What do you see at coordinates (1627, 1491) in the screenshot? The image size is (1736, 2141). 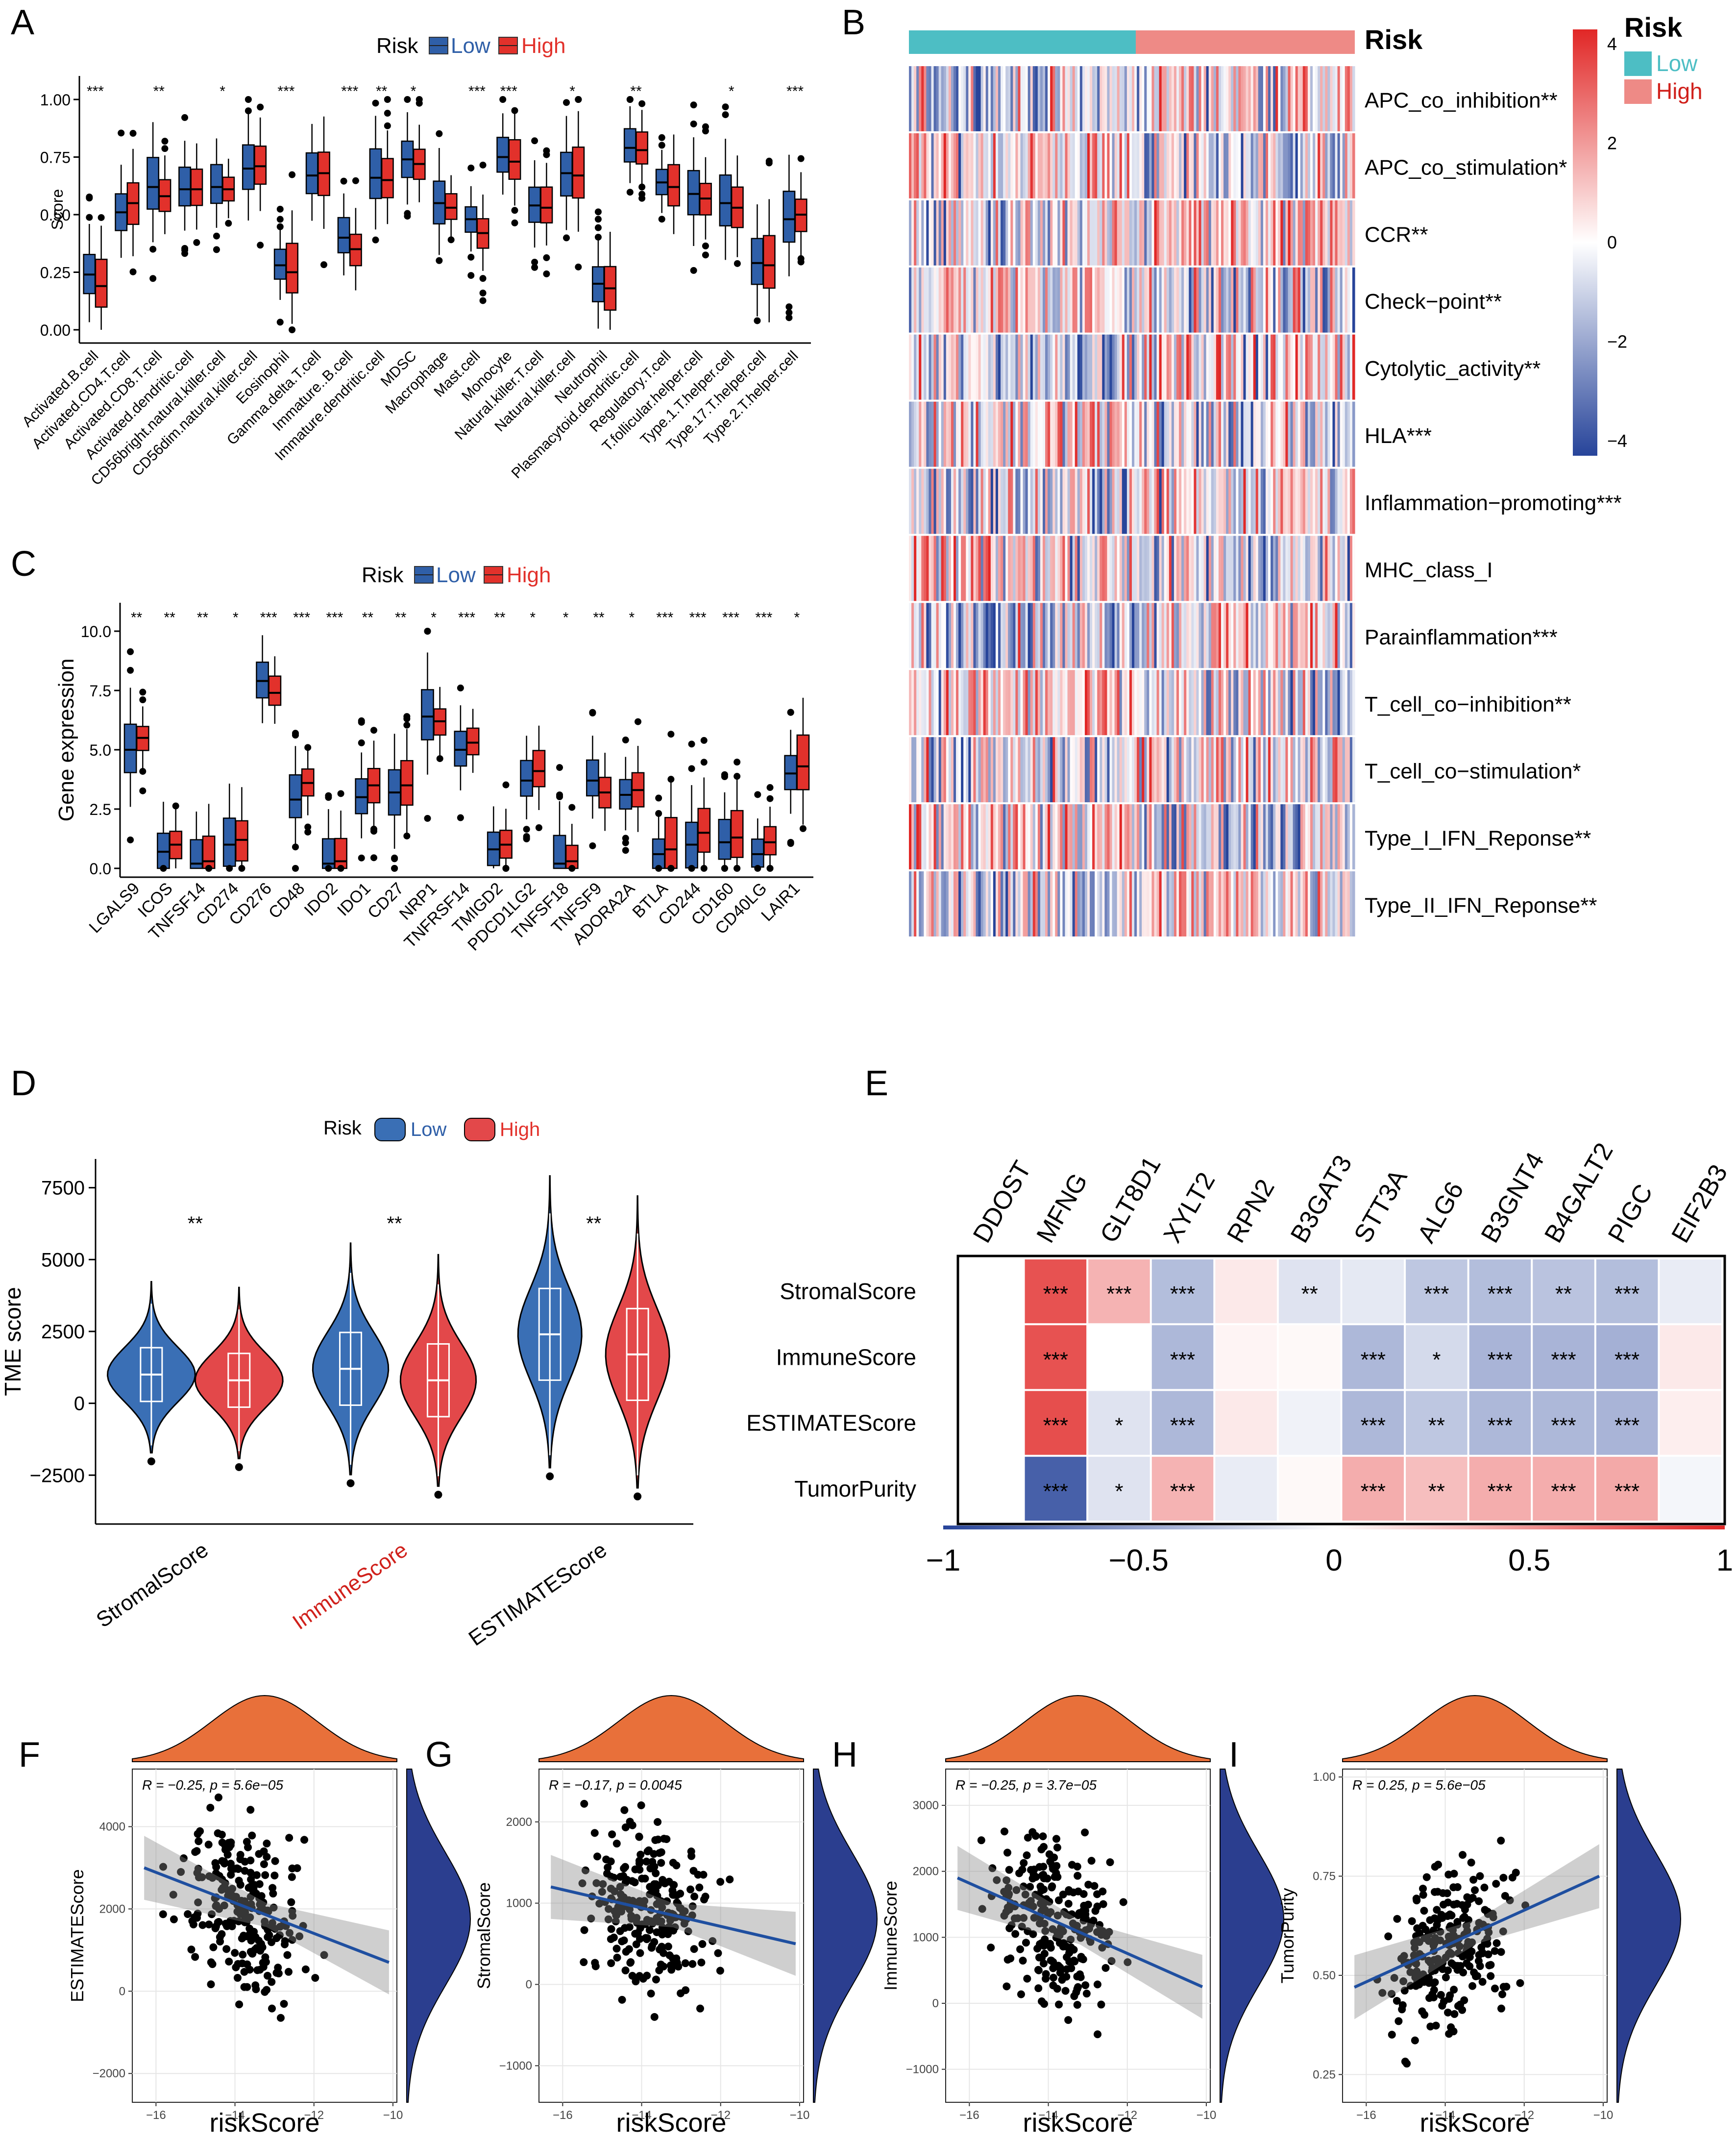 I see `cell-stars: ***` at bounding box center [1627, 1491].